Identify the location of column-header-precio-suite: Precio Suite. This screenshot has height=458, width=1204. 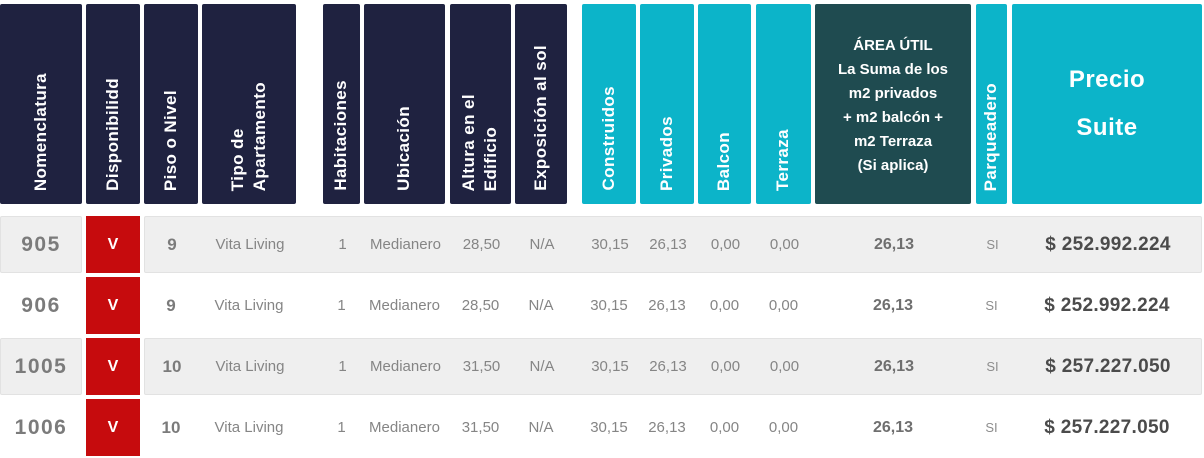
(1107, 104).